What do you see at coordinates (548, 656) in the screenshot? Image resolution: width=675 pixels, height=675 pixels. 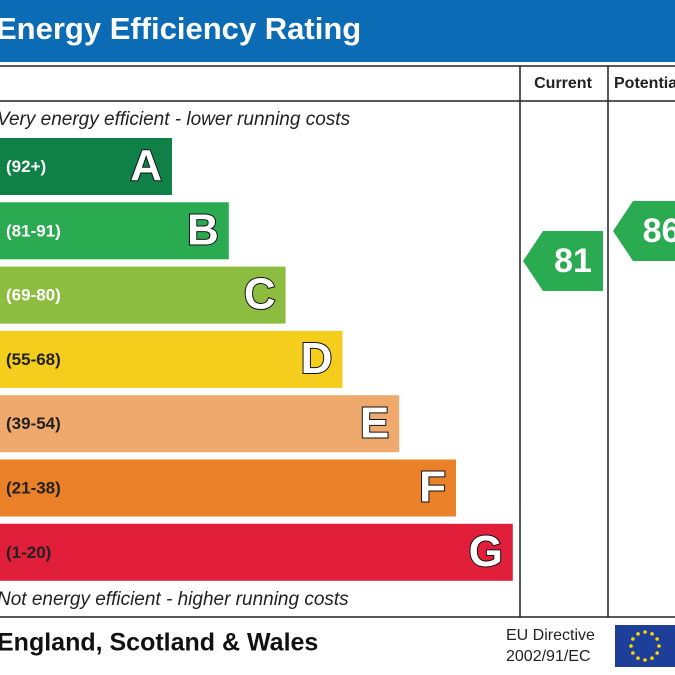 I see `directive-code: 2002/91/EC` at bounding box center [548, 656].